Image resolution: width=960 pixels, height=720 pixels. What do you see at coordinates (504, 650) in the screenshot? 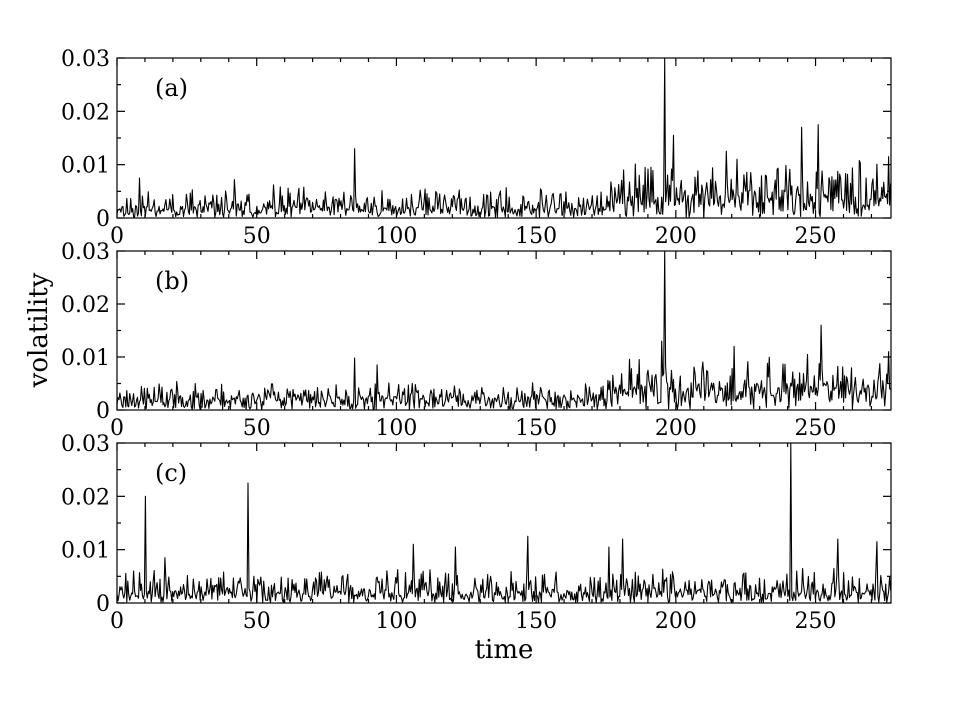
I see `x-axis-title: time` at bounding box center [504, 650].